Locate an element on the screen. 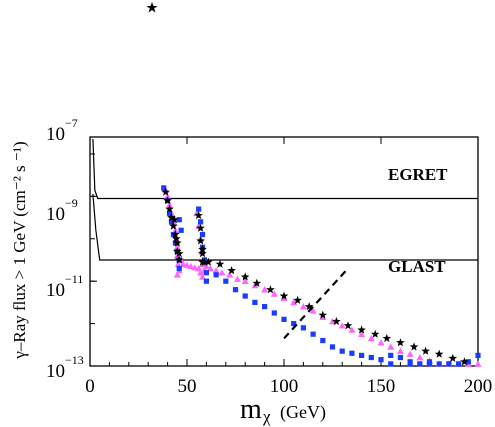  y-axis-label: γ–Ray flux > 1 GeV (cm⁻² s ⁻¹) is located at coordinates (19, 250).